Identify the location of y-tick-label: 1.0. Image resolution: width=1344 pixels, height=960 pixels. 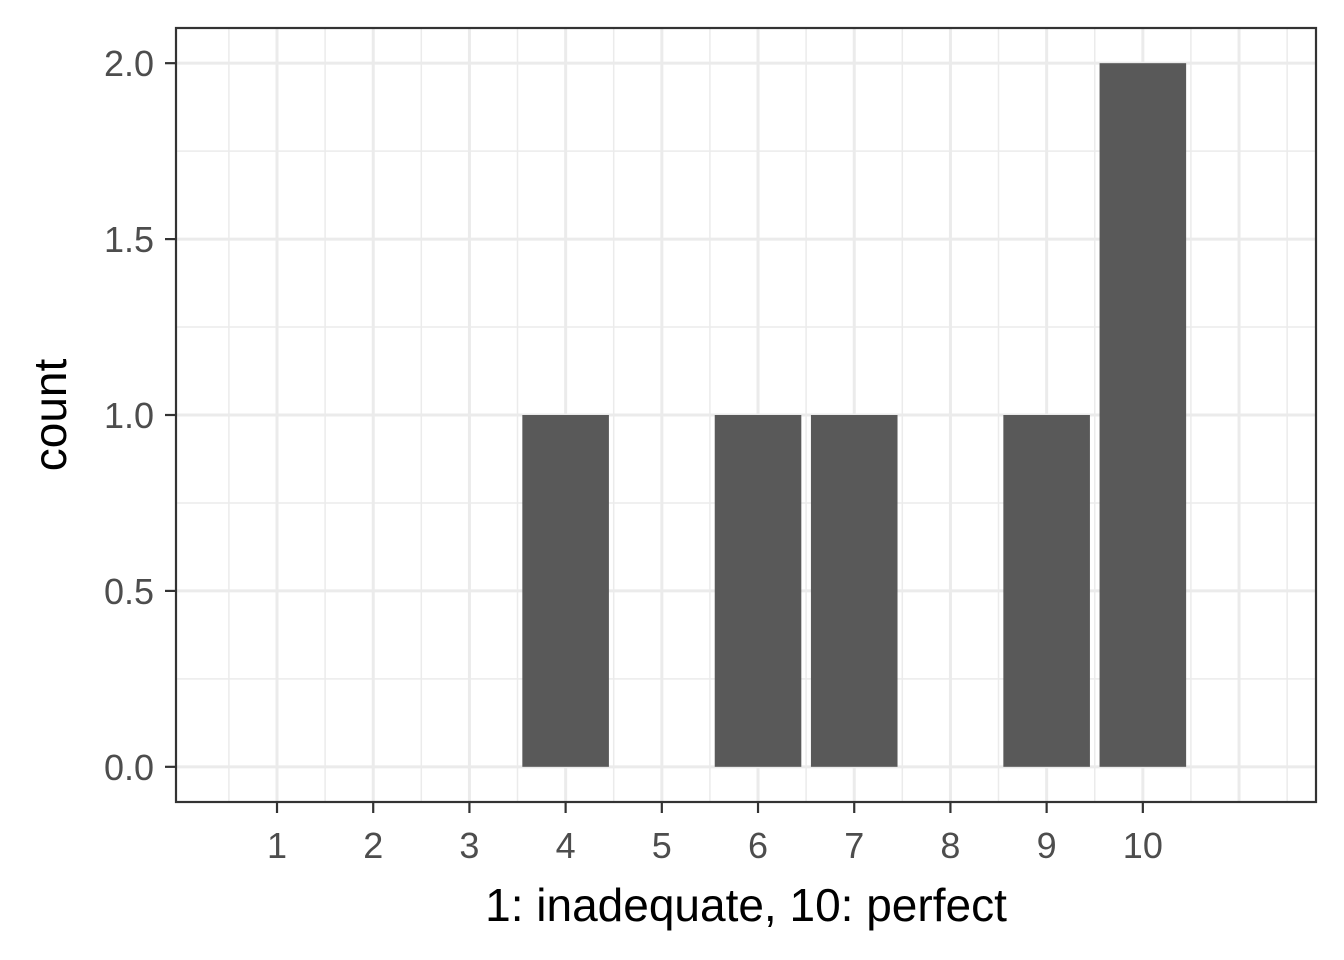
(129, 415).